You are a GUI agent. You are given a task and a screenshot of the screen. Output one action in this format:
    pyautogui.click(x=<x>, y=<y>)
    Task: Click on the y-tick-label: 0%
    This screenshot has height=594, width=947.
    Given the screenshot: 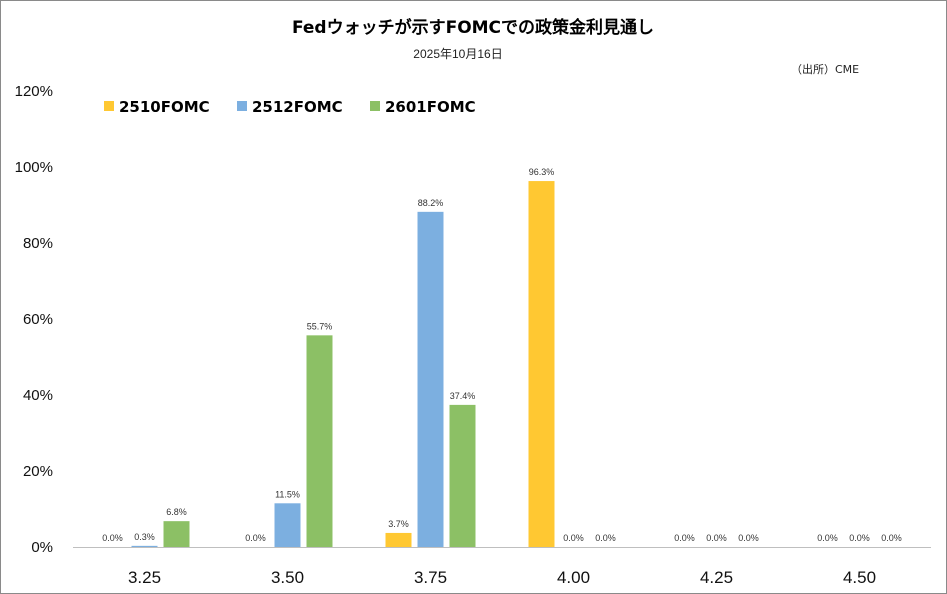 What is the action you would take?
    pyautogui.click(x=42, y=547)
    